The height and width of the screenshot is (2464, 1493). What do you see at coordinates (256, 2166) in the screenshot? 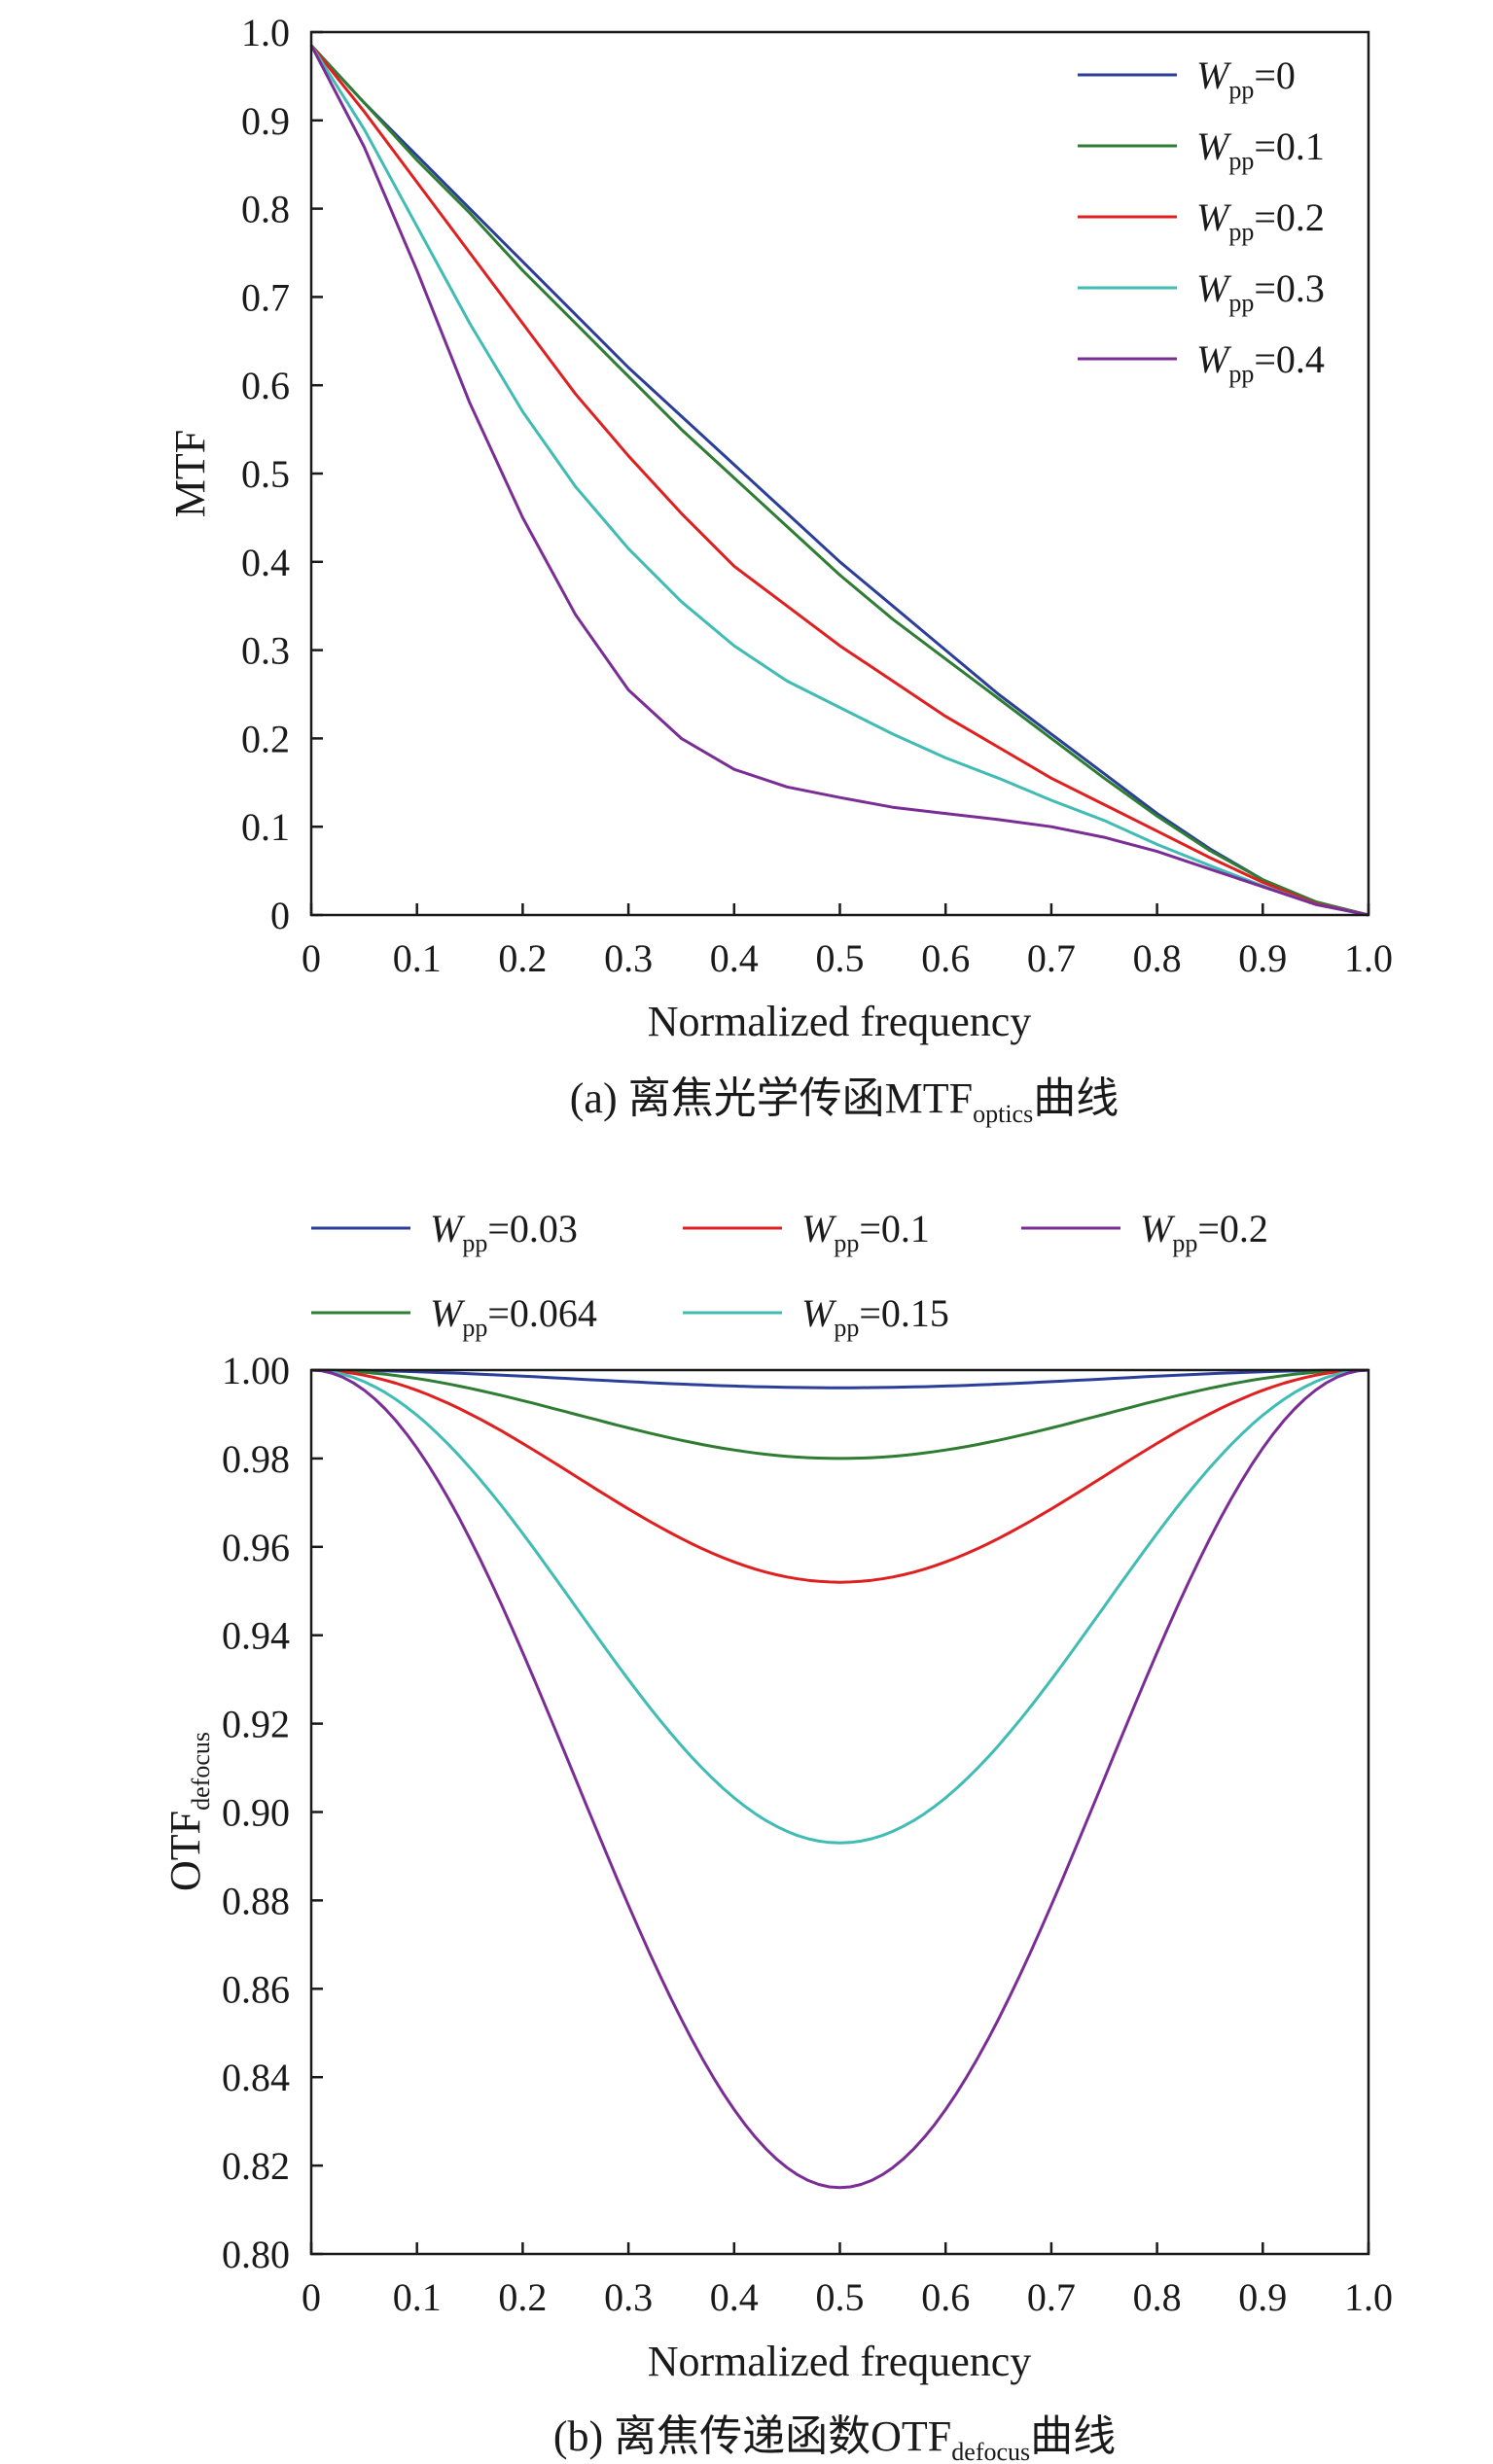
I see `chart-b-y-tick-label: 0.82` at bounding box center [256, 2166].